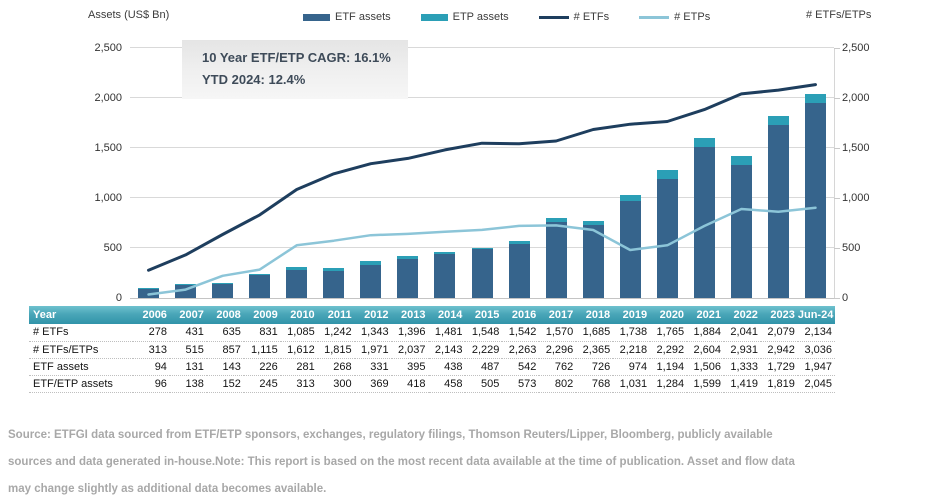  Describe the element at coordinates (81, 350) in the screenshot. I see `row-label: # ETFs/ETPs` at that location.